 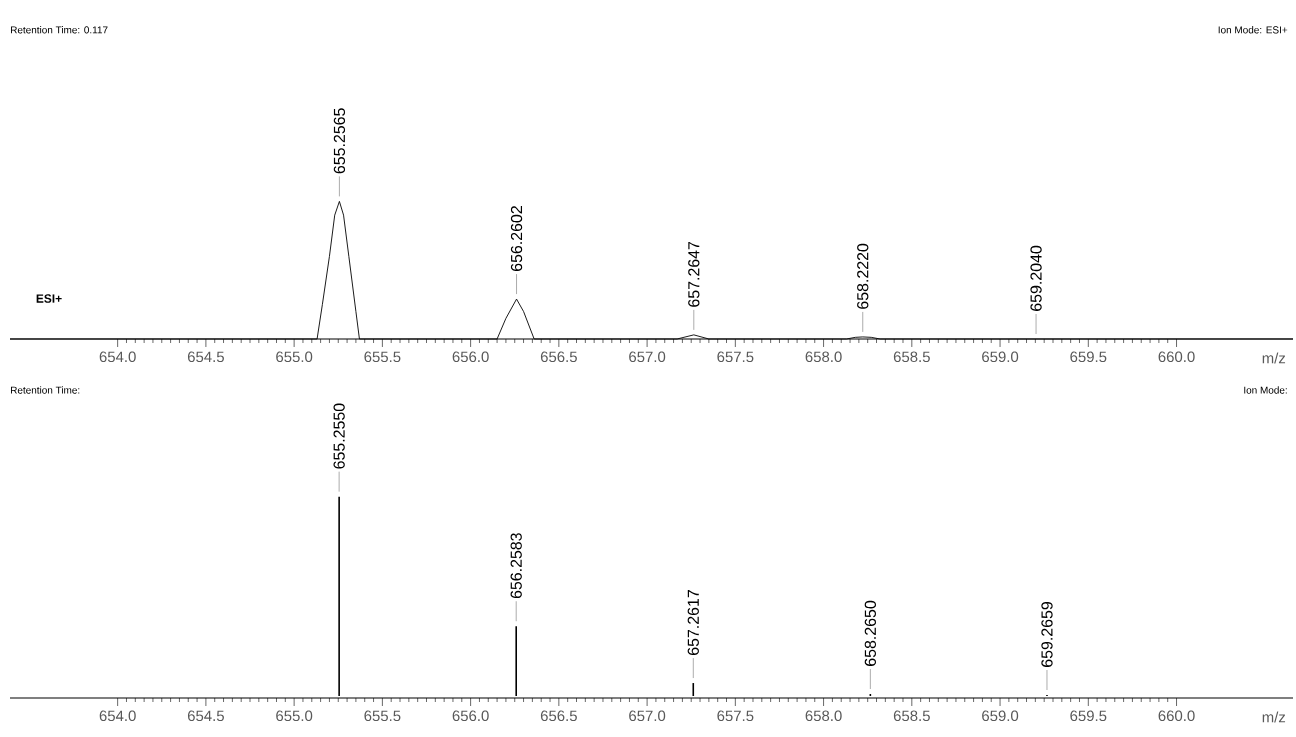 I want to click on text: Ion Mode: ESI+, so click(x=1253, y=30).